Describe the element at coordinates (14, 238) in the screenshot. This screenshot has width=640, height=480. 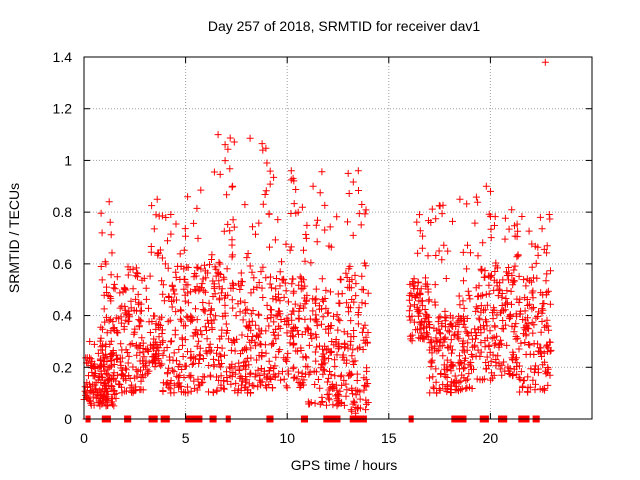
I see `y-axis-label: SRMTID / TECUs` at that location.